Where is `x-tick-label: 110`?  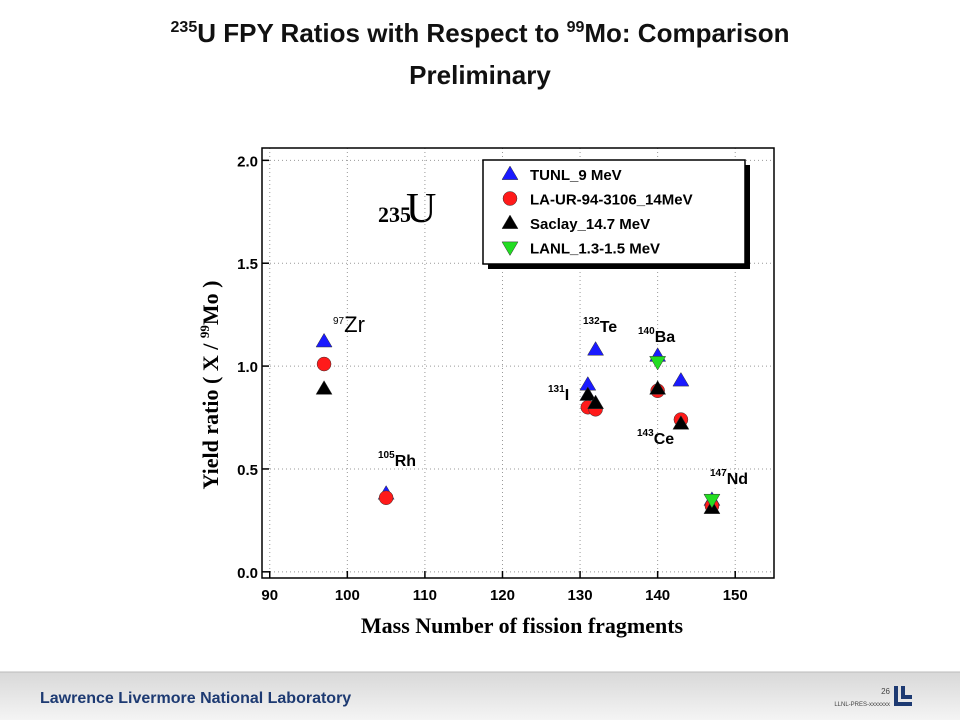
x-tick-label: 110 is located at coordinates (425, 595).